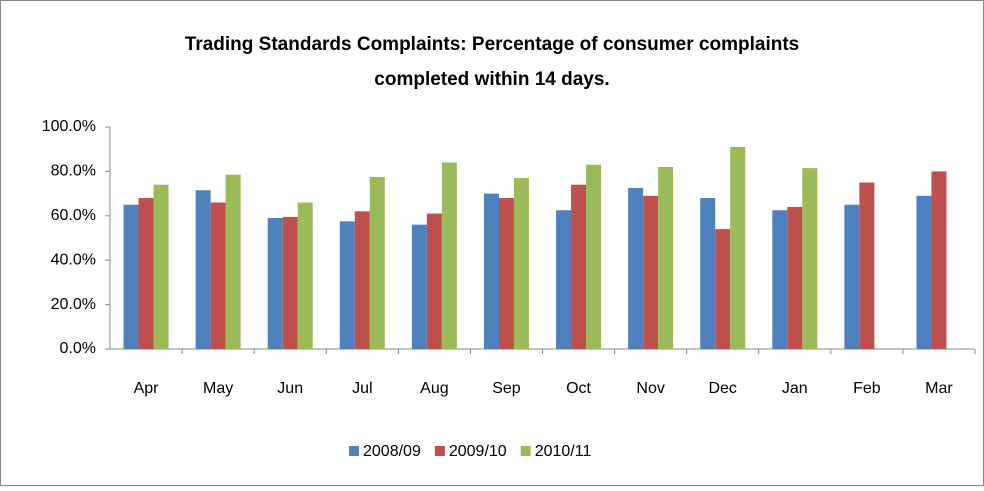 This screenshot has width=984, height=491. What do you see at coordinates (867, 388) in the screenshot?
I see `x-tick-label: Feb` at bounding box center [867, 388].